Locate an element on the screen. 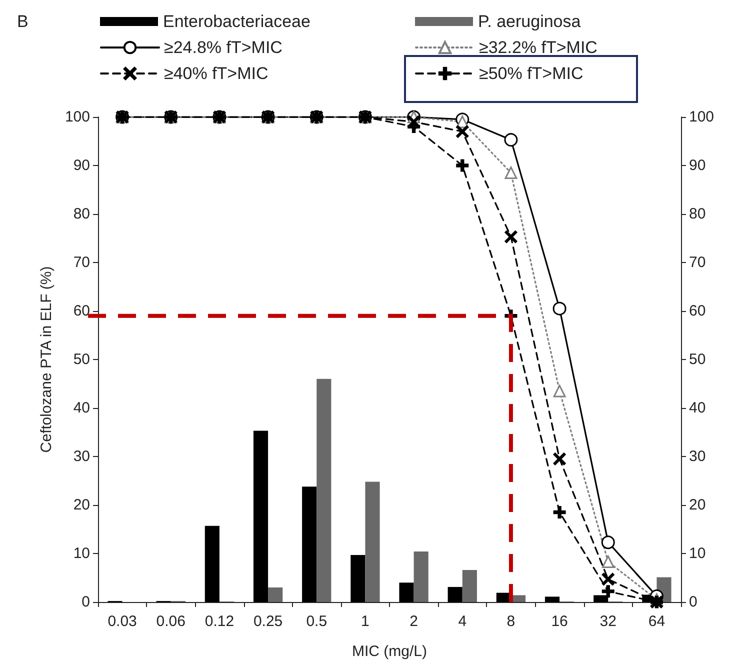 Image resolution: width=753 pixels, height=668 pixels. y-tick-label: 40 is located at coordinates (81, 408).